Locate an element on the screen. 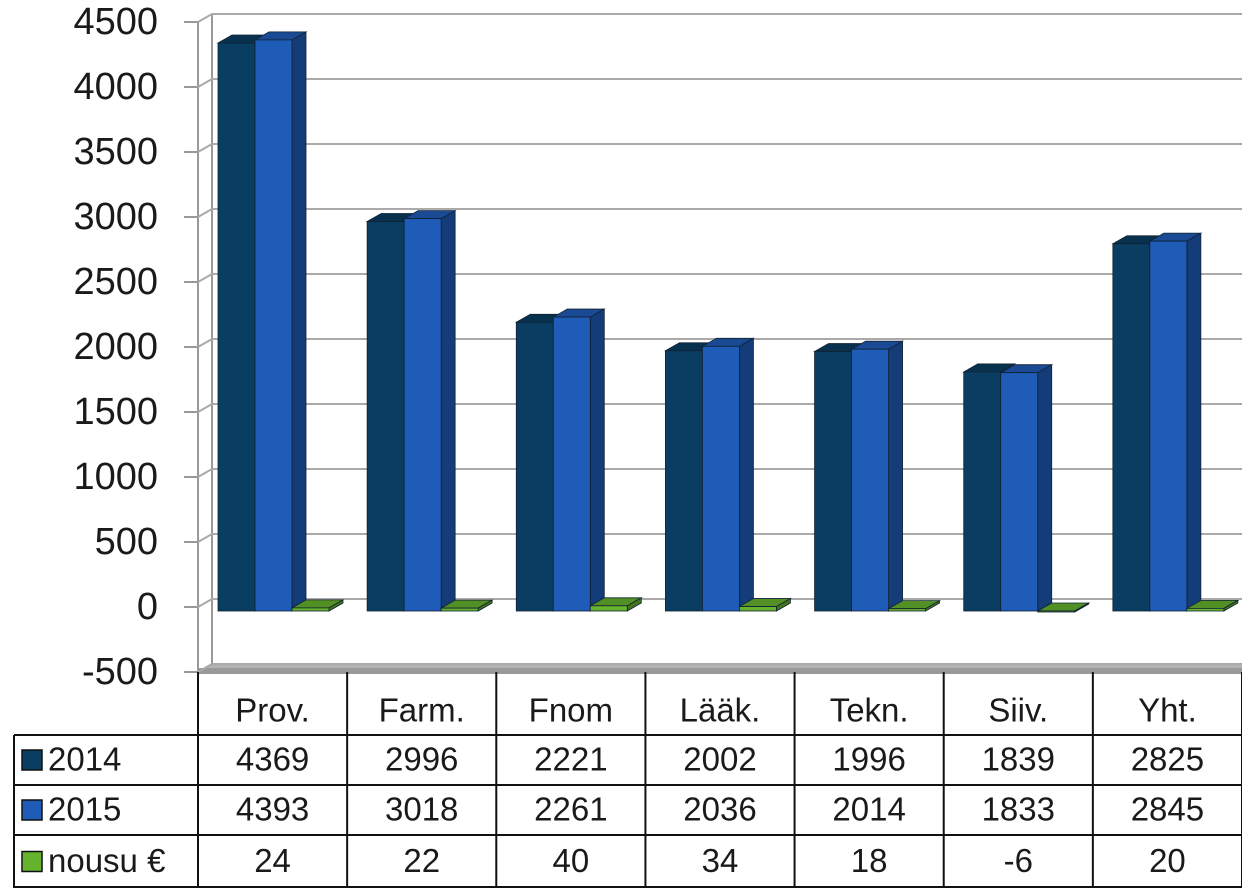 This screenshot has width=1242, height=888. y-tick-label: 2000 is located at coordinates (115, 347).